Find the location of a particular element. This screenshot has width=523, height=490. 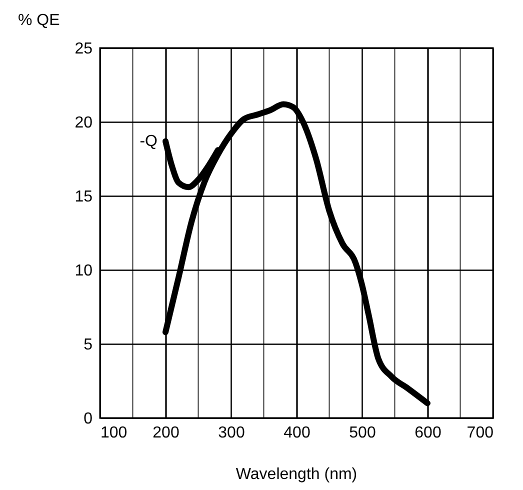

x-axis-title: Wavelength (nm) is located at coordinates (297, 474).